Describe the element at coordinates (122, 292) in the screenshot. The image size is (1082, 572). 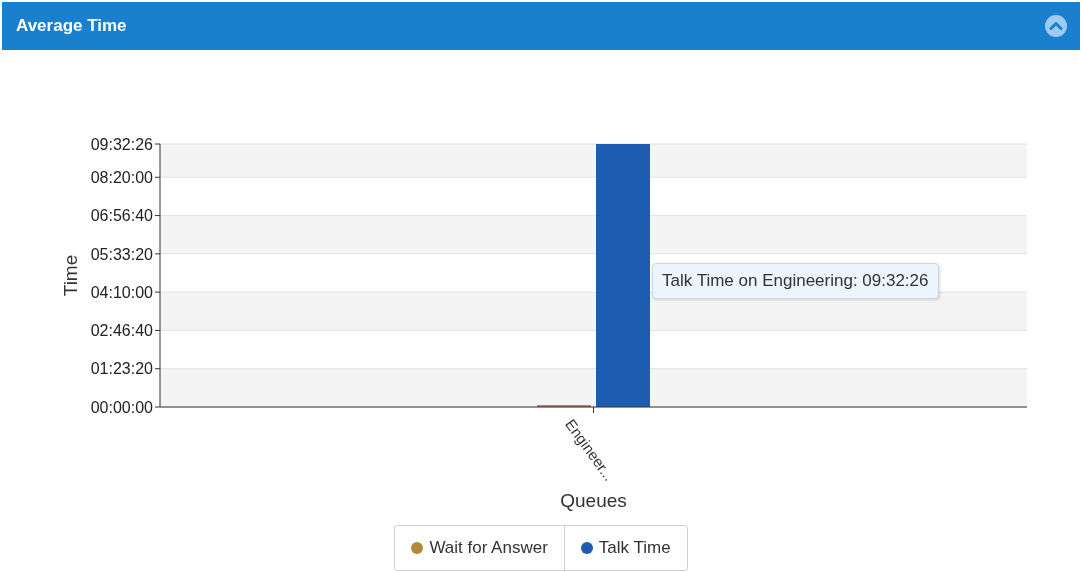
I see `y-tick-label: 04:10:00` at that location.